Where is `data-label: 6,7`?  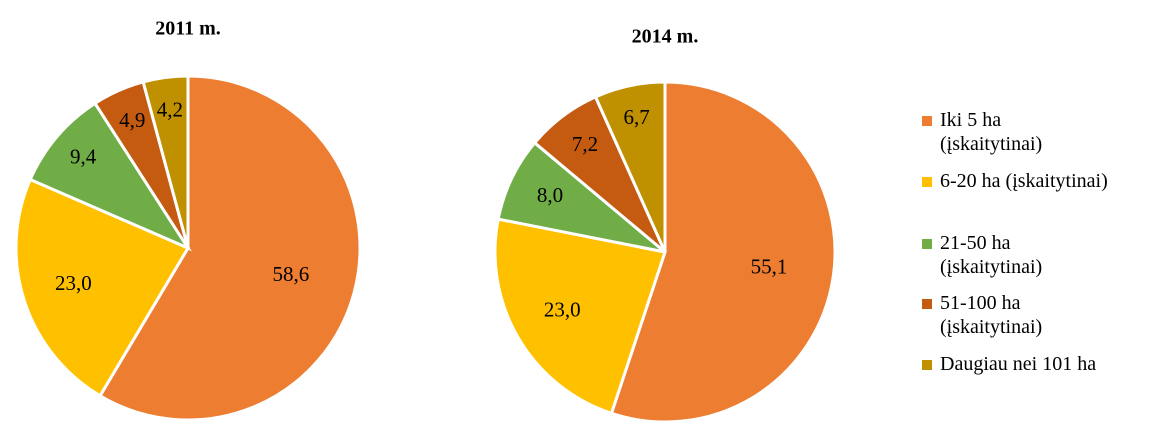
data-label: 6,7 is located at coordinates (636, 117).